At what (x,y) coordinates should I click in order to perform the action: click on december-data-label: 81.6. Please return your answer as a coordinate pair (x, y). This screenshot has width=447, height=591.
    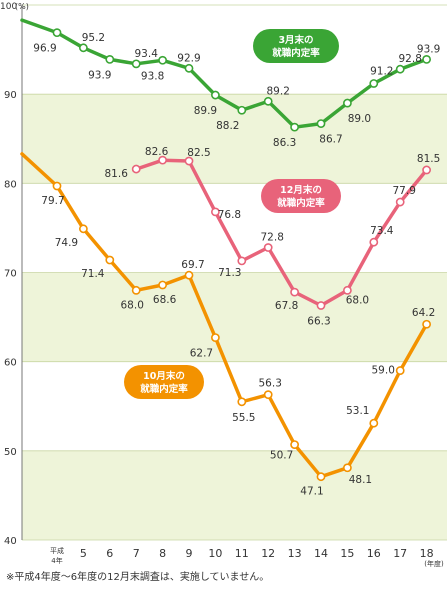
    Looking at the image, I should click on (117, 174).